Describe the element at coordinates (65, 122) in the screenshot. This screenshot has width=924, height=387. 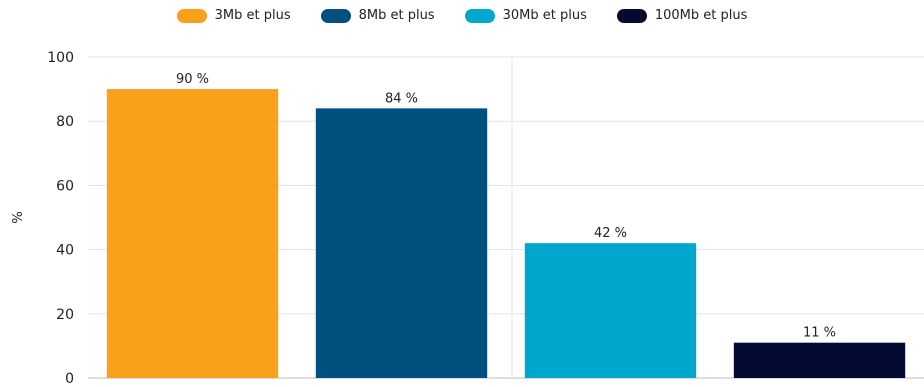
I see `y-tick-label: 80` at that location.